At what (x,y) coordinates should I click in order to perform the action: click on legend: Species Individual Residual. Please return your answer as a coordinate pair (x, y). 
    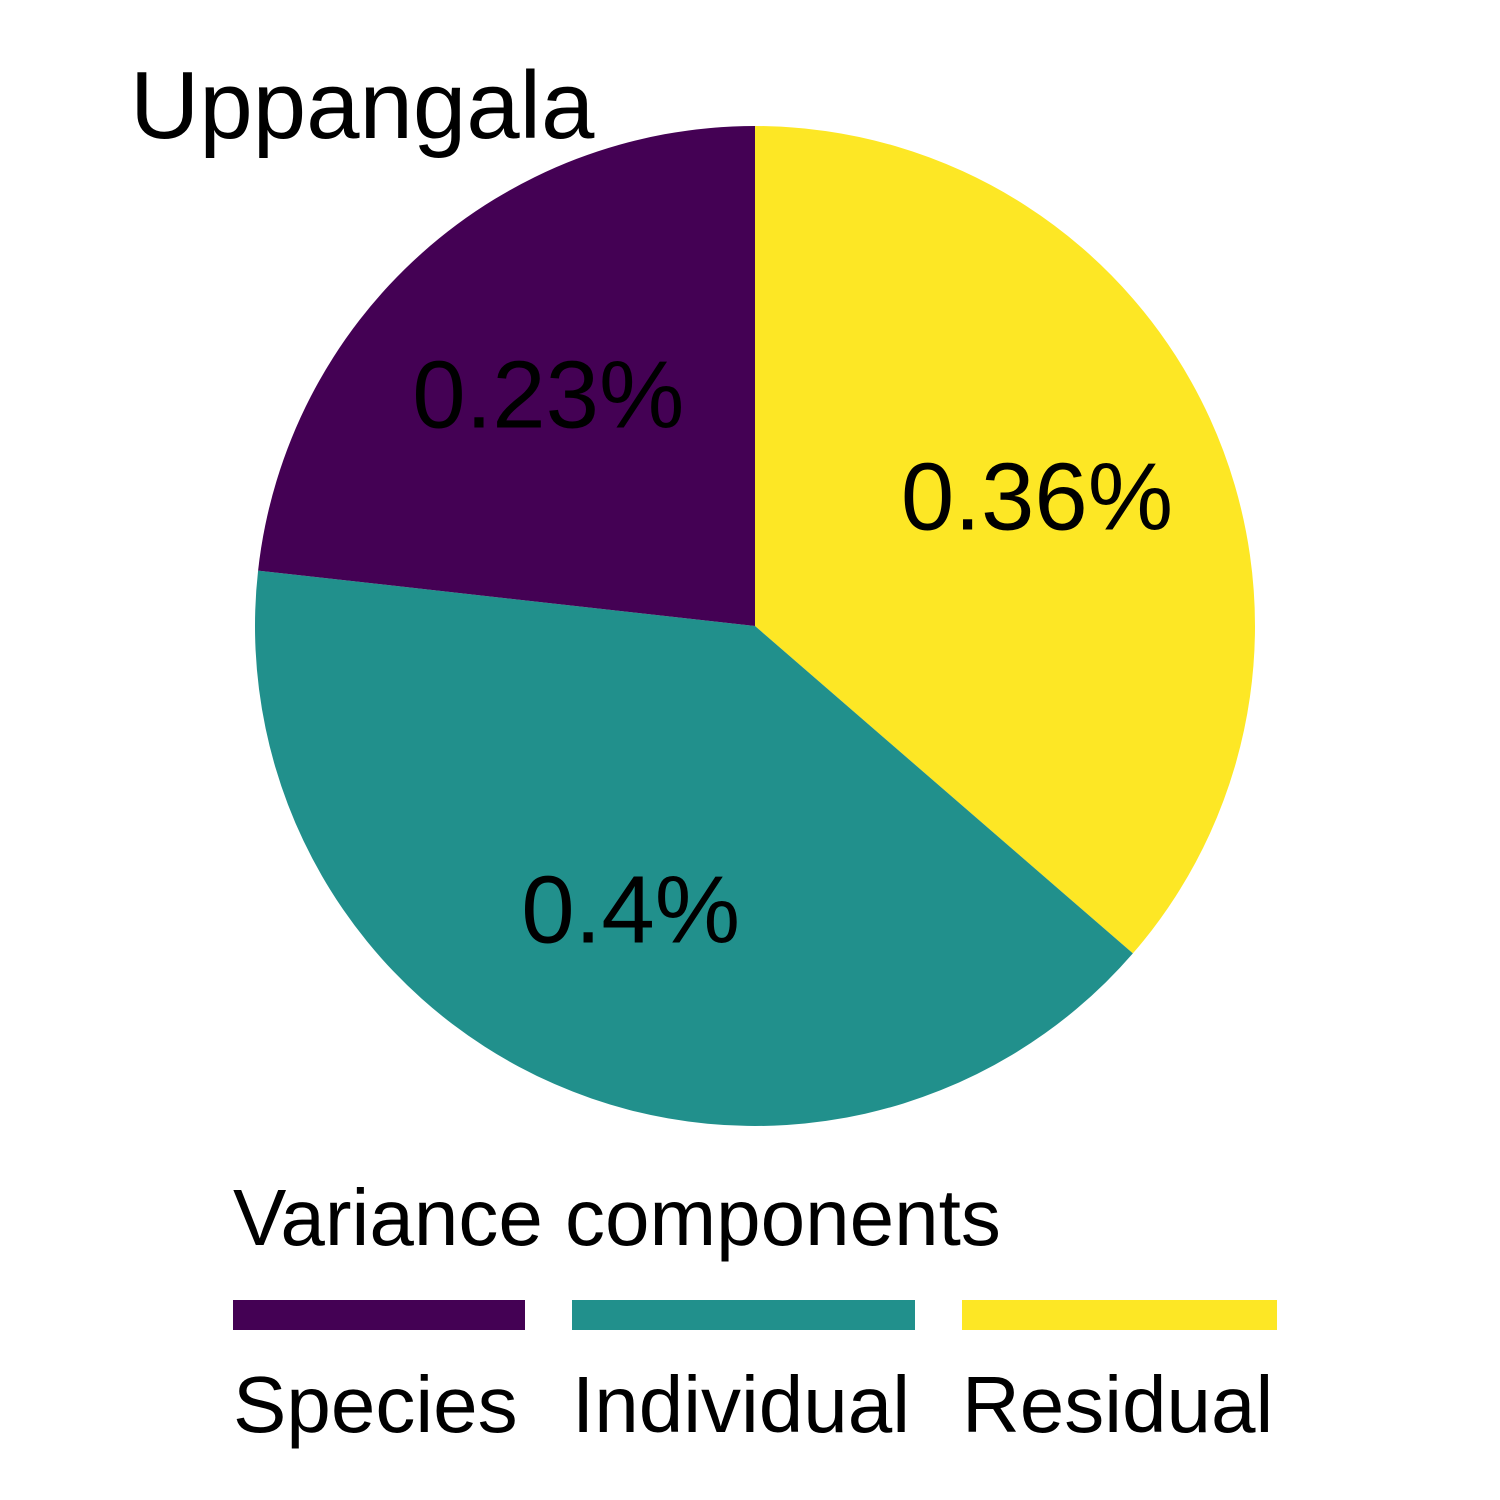
    Looking at the image, I should click on (755, 1374).